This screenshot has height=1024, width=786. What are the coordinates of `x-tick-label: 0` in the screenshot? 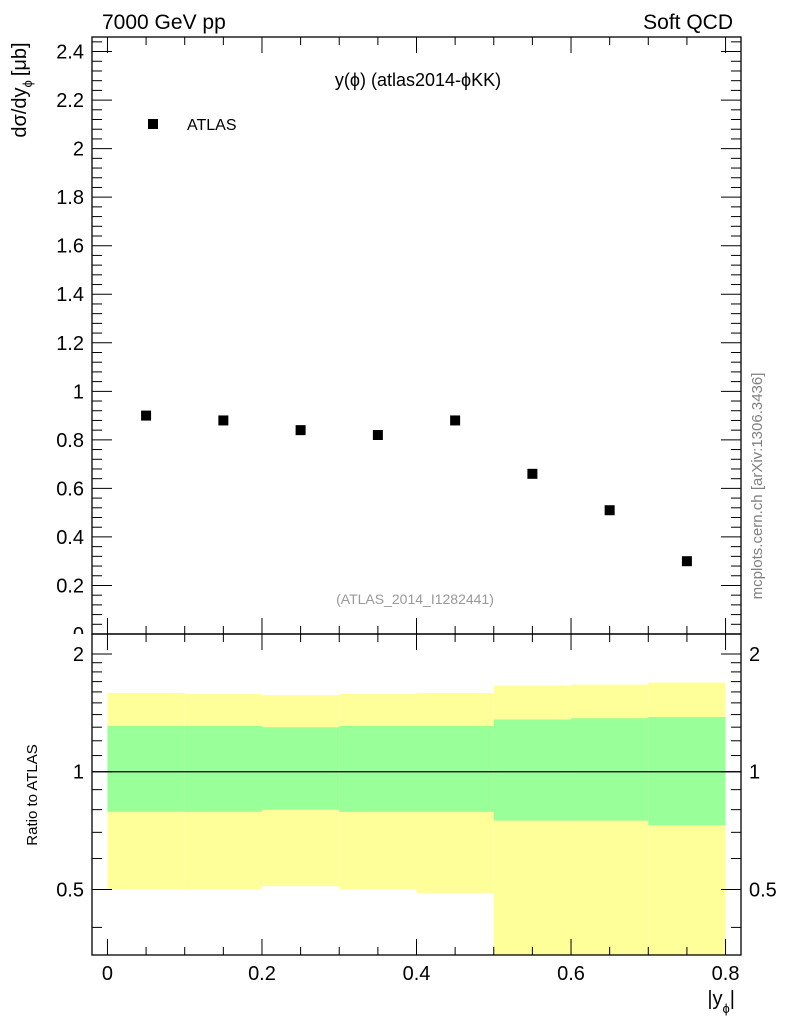 It's located at (107, 974).